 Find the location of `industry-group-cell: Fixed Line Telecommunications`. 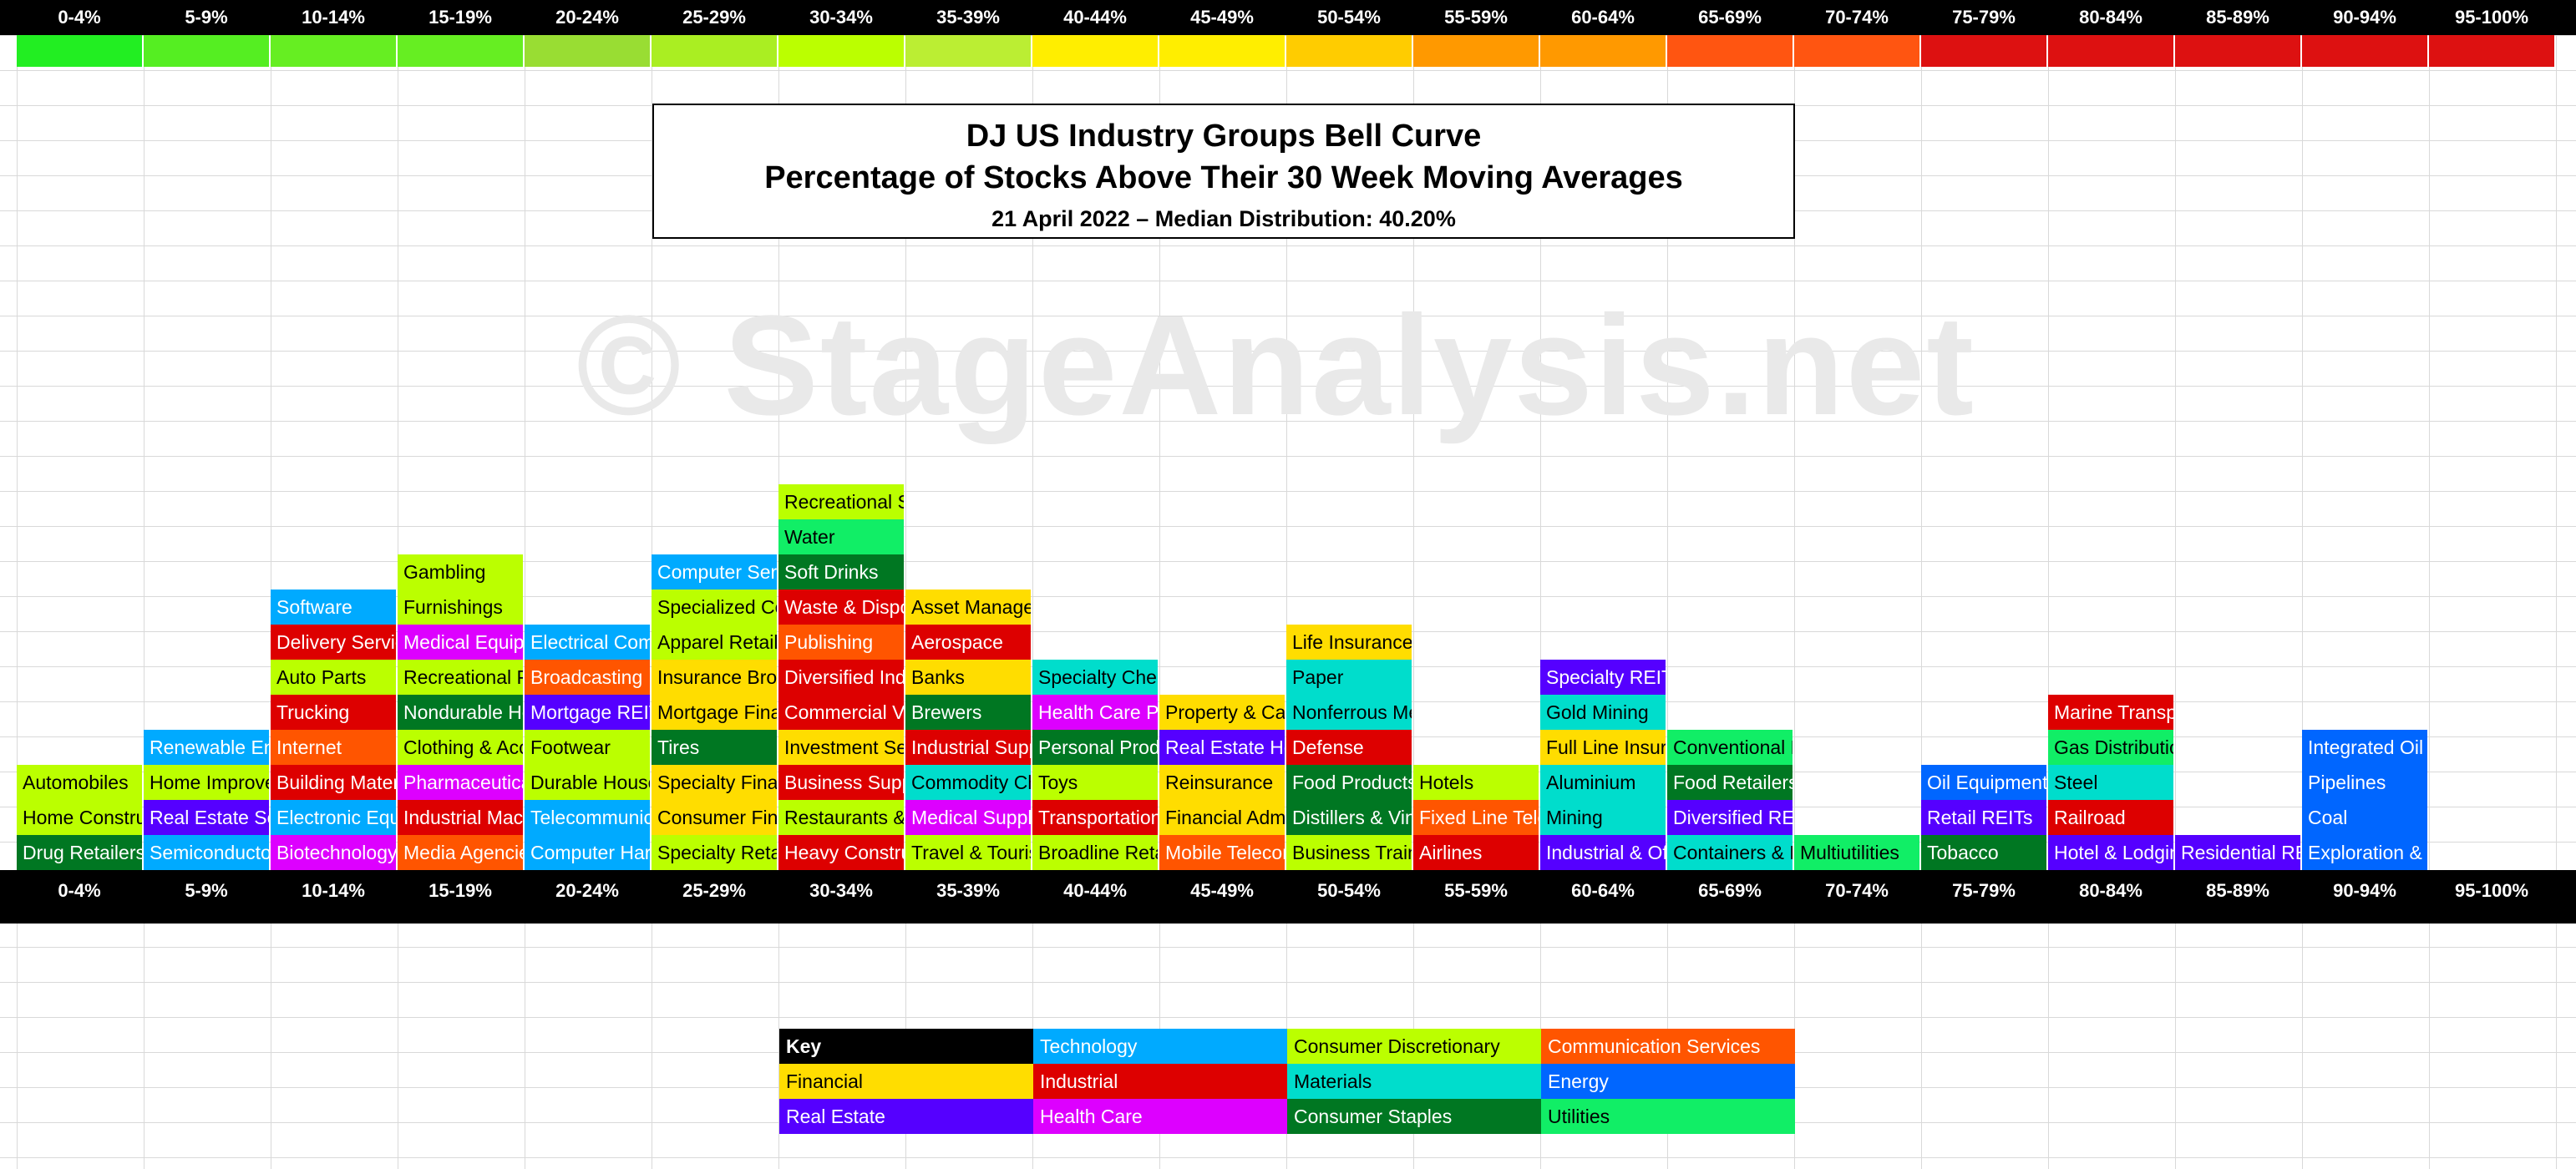

industry-group-cell: Fixed Line Telecommunications is located at coordinates (1476, 817).